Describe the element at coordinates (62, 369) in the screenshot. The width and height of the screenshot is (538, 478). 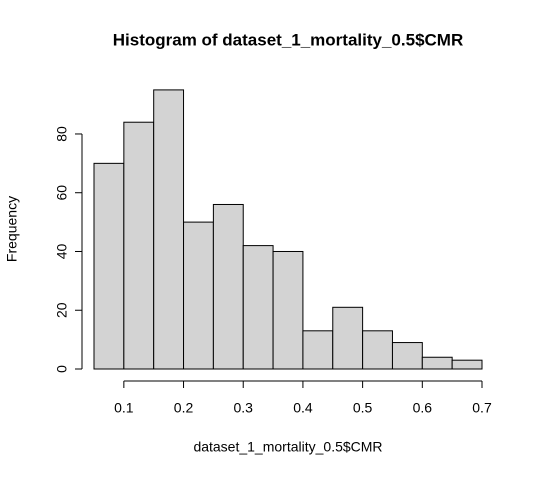
I see `y-tick-label: 0` at that location.